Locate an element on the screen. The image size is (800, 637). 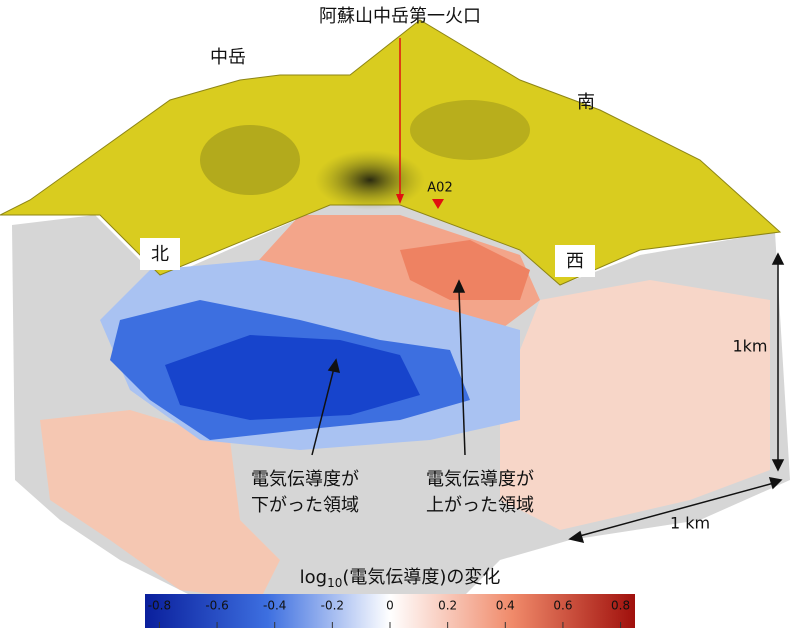
tick-label: 0.8 is located at coordinates (620, 606).